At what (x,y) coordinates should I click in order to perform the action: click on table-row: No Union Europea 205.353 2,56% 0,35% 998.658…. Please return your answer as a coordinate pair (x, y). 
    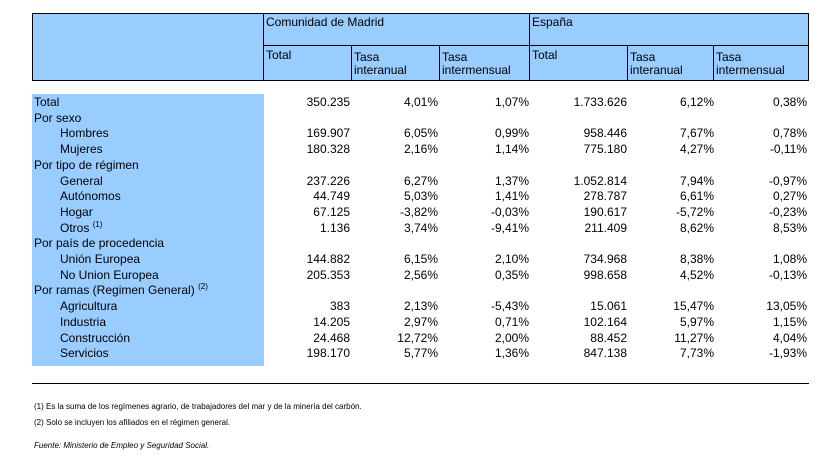
    Looking at the image, I should click on (414, 275).